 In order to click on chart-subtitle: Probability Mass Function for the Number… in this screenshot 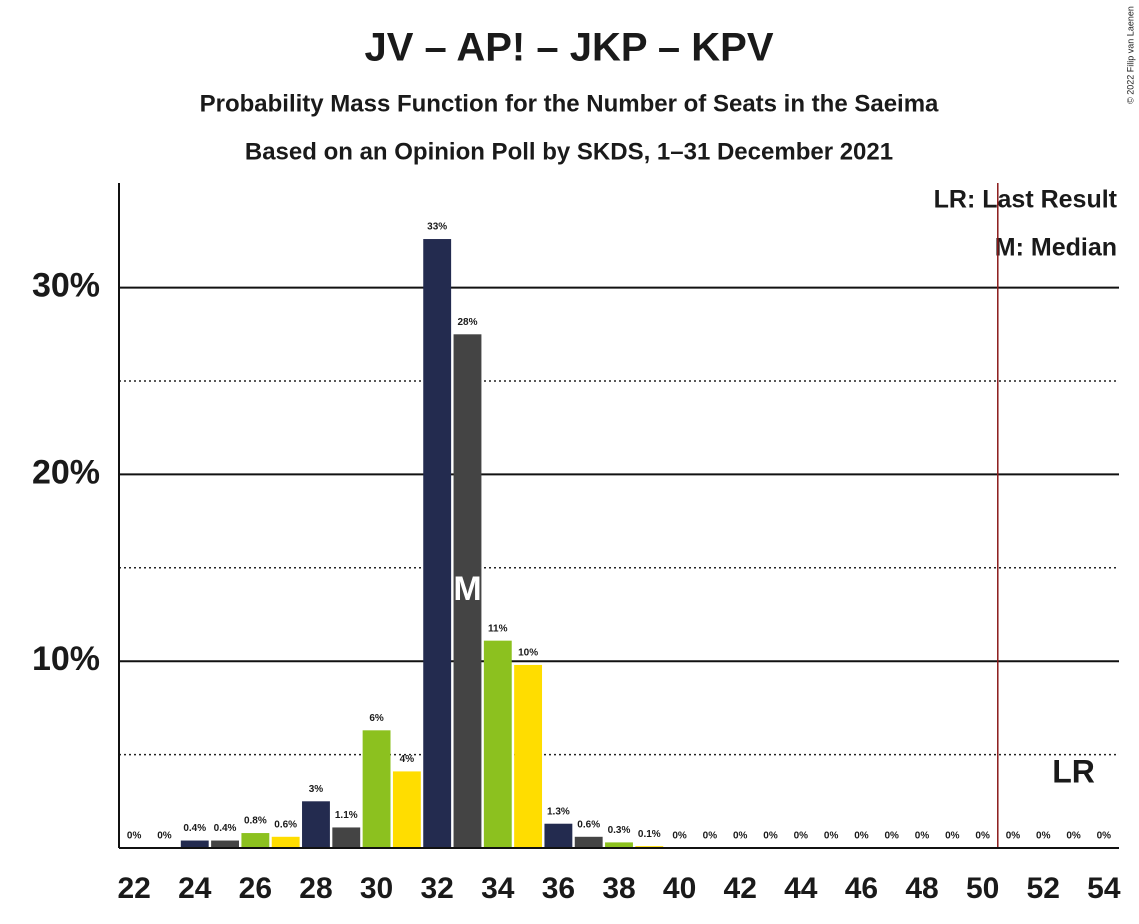, I will do `click(569, 103)`.